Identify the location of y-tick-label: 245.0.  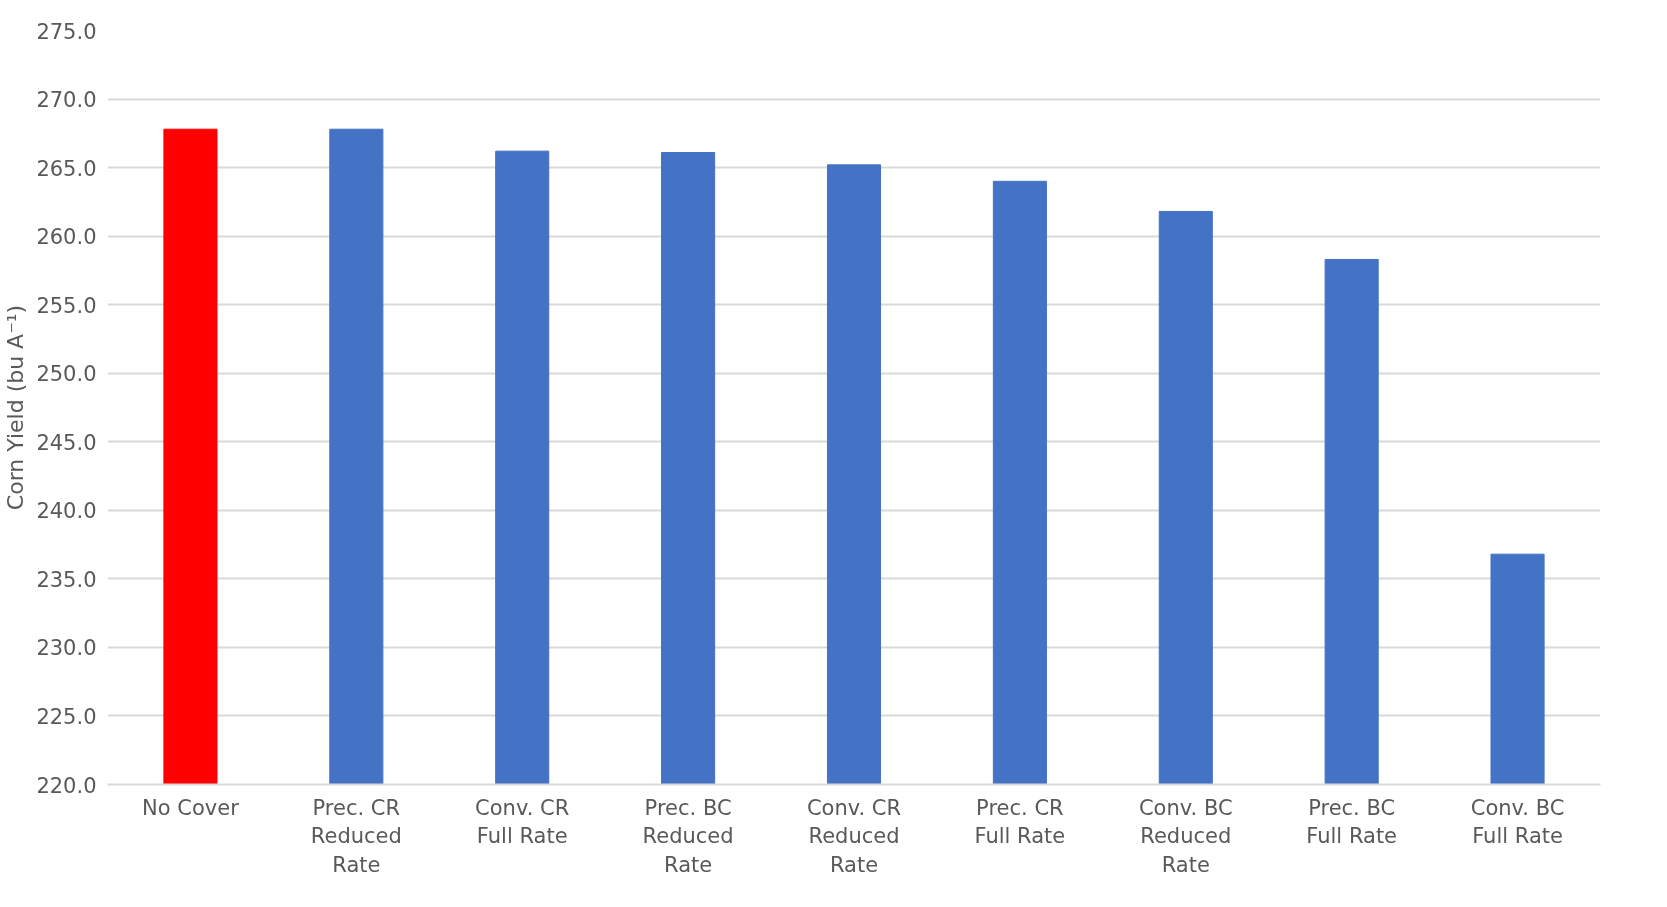
(66, 442).